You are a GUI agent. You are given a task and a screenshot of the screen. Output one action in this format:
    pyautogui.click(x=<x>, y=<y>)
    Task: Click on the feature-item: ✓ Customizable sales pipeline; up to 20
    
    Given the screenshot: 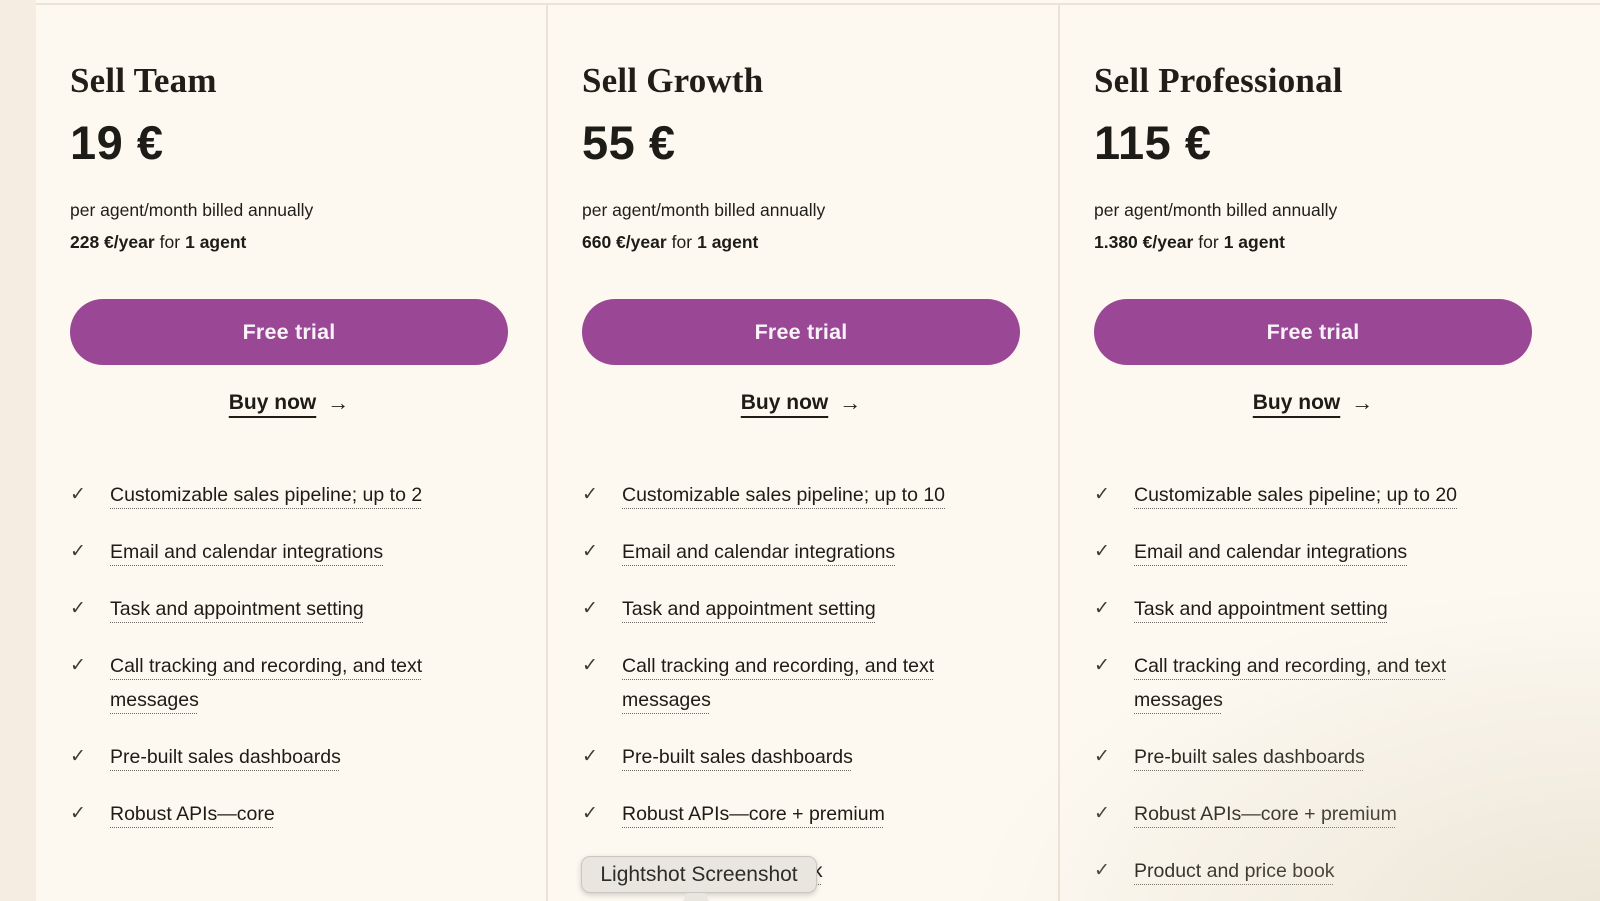 What is the action you would take?
    pyautogui.click(x=1338, y=495)
    